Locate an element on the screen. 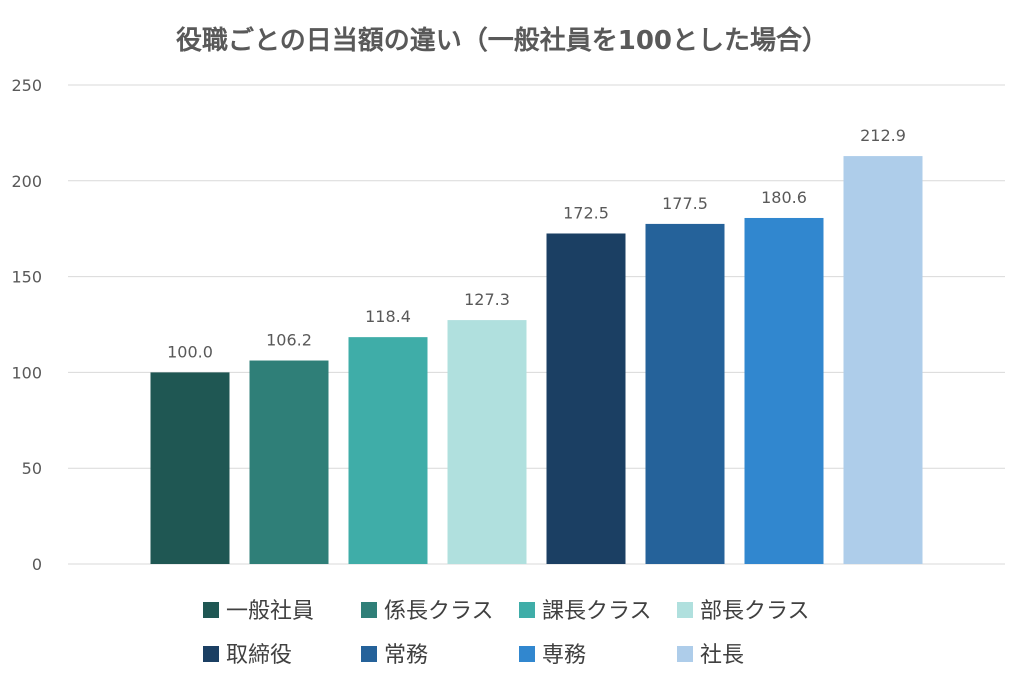 This screenshot has width=1024, height=683. legend-item: 部長クラス is located at coordinates (743, 611).